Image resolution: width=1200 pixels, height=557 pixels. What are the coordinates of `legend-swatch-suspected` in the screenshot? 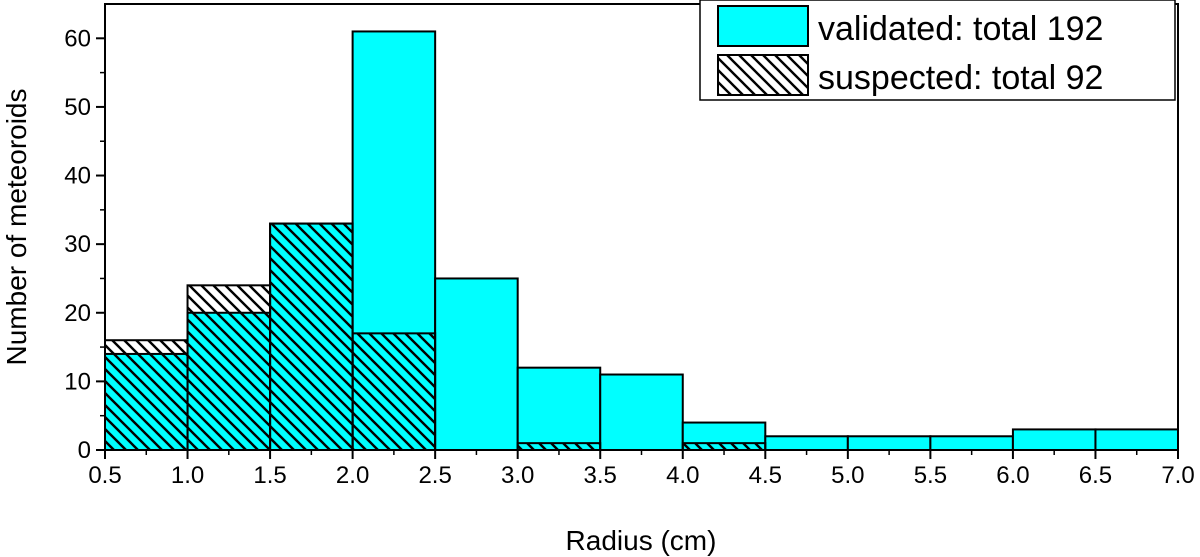 It's located at (763, 75).